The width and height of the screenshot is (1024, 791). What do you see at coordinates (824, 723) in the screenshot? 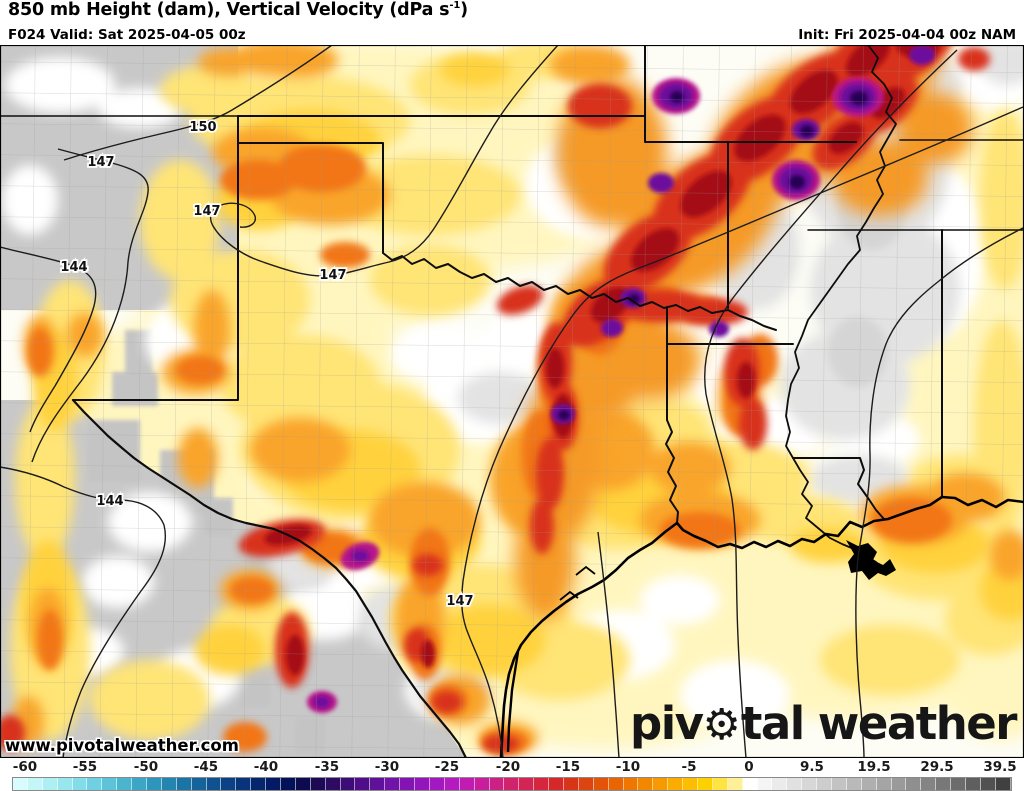
I see `pivotal-weather-logo: piv⚙tal weather` at bounding box center [824, 723].